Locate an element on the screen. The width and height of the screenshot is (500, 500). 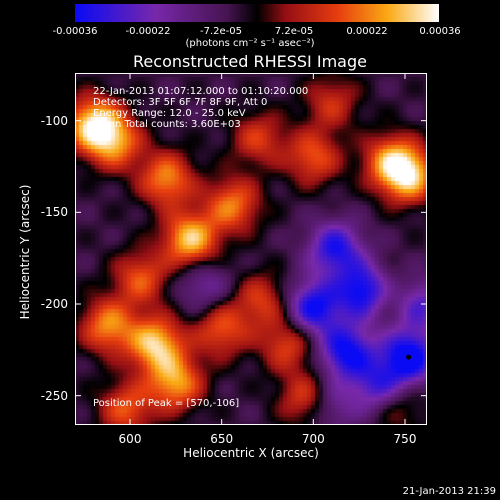
energy-range: Energy Range: 12.0 - 25.0 keV is located at coordinates (169, 113).